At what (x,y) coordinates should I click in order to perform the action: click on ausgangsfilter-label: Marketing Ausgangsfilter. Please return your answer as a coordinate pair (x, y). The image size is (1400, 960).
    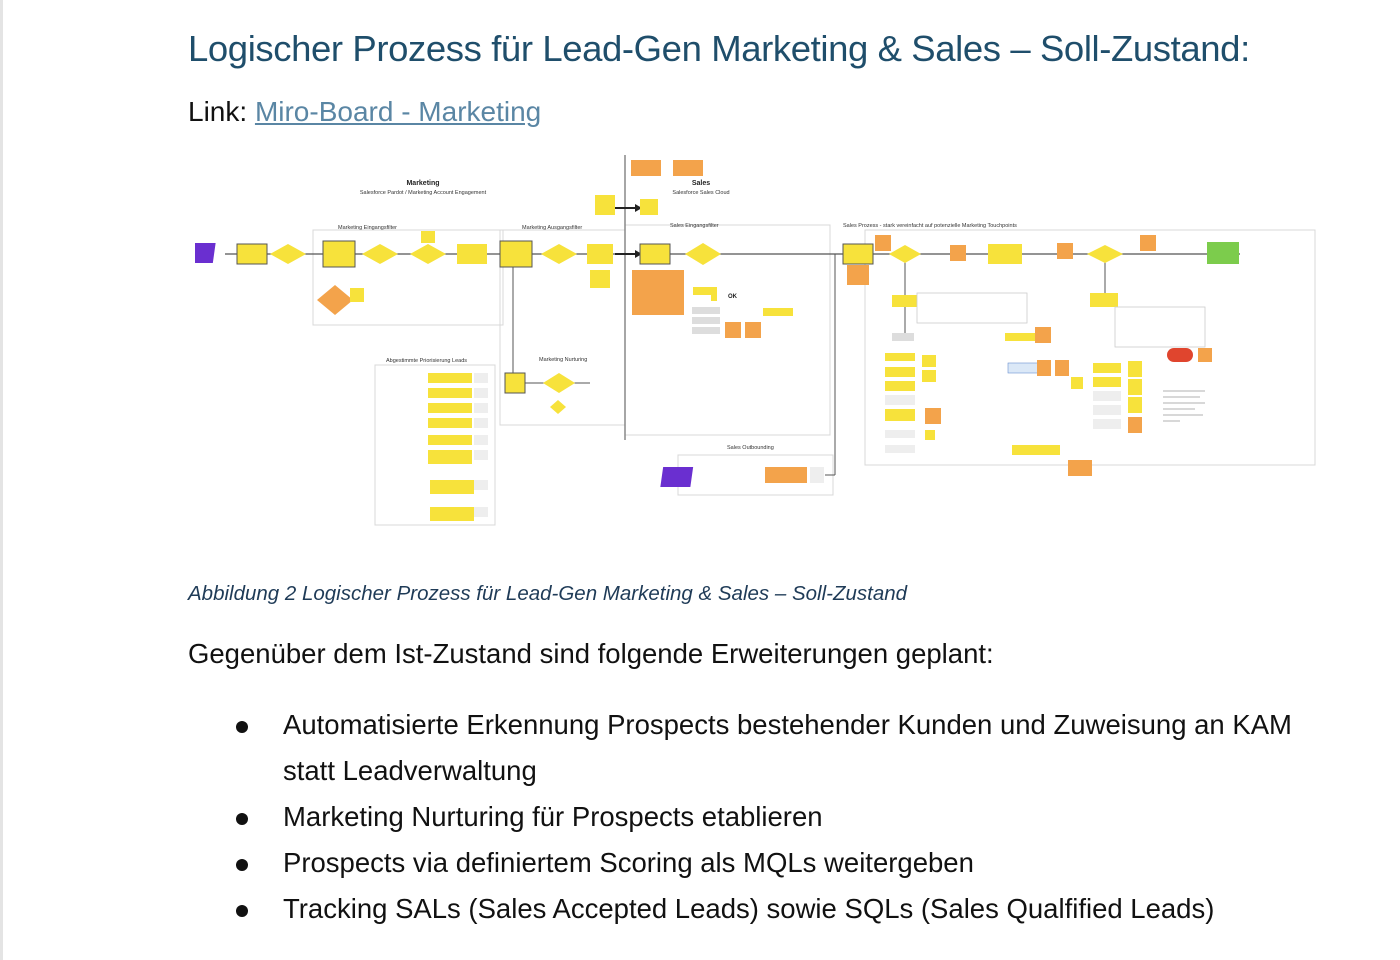
    Looking at the image, I should click on (552, 228).